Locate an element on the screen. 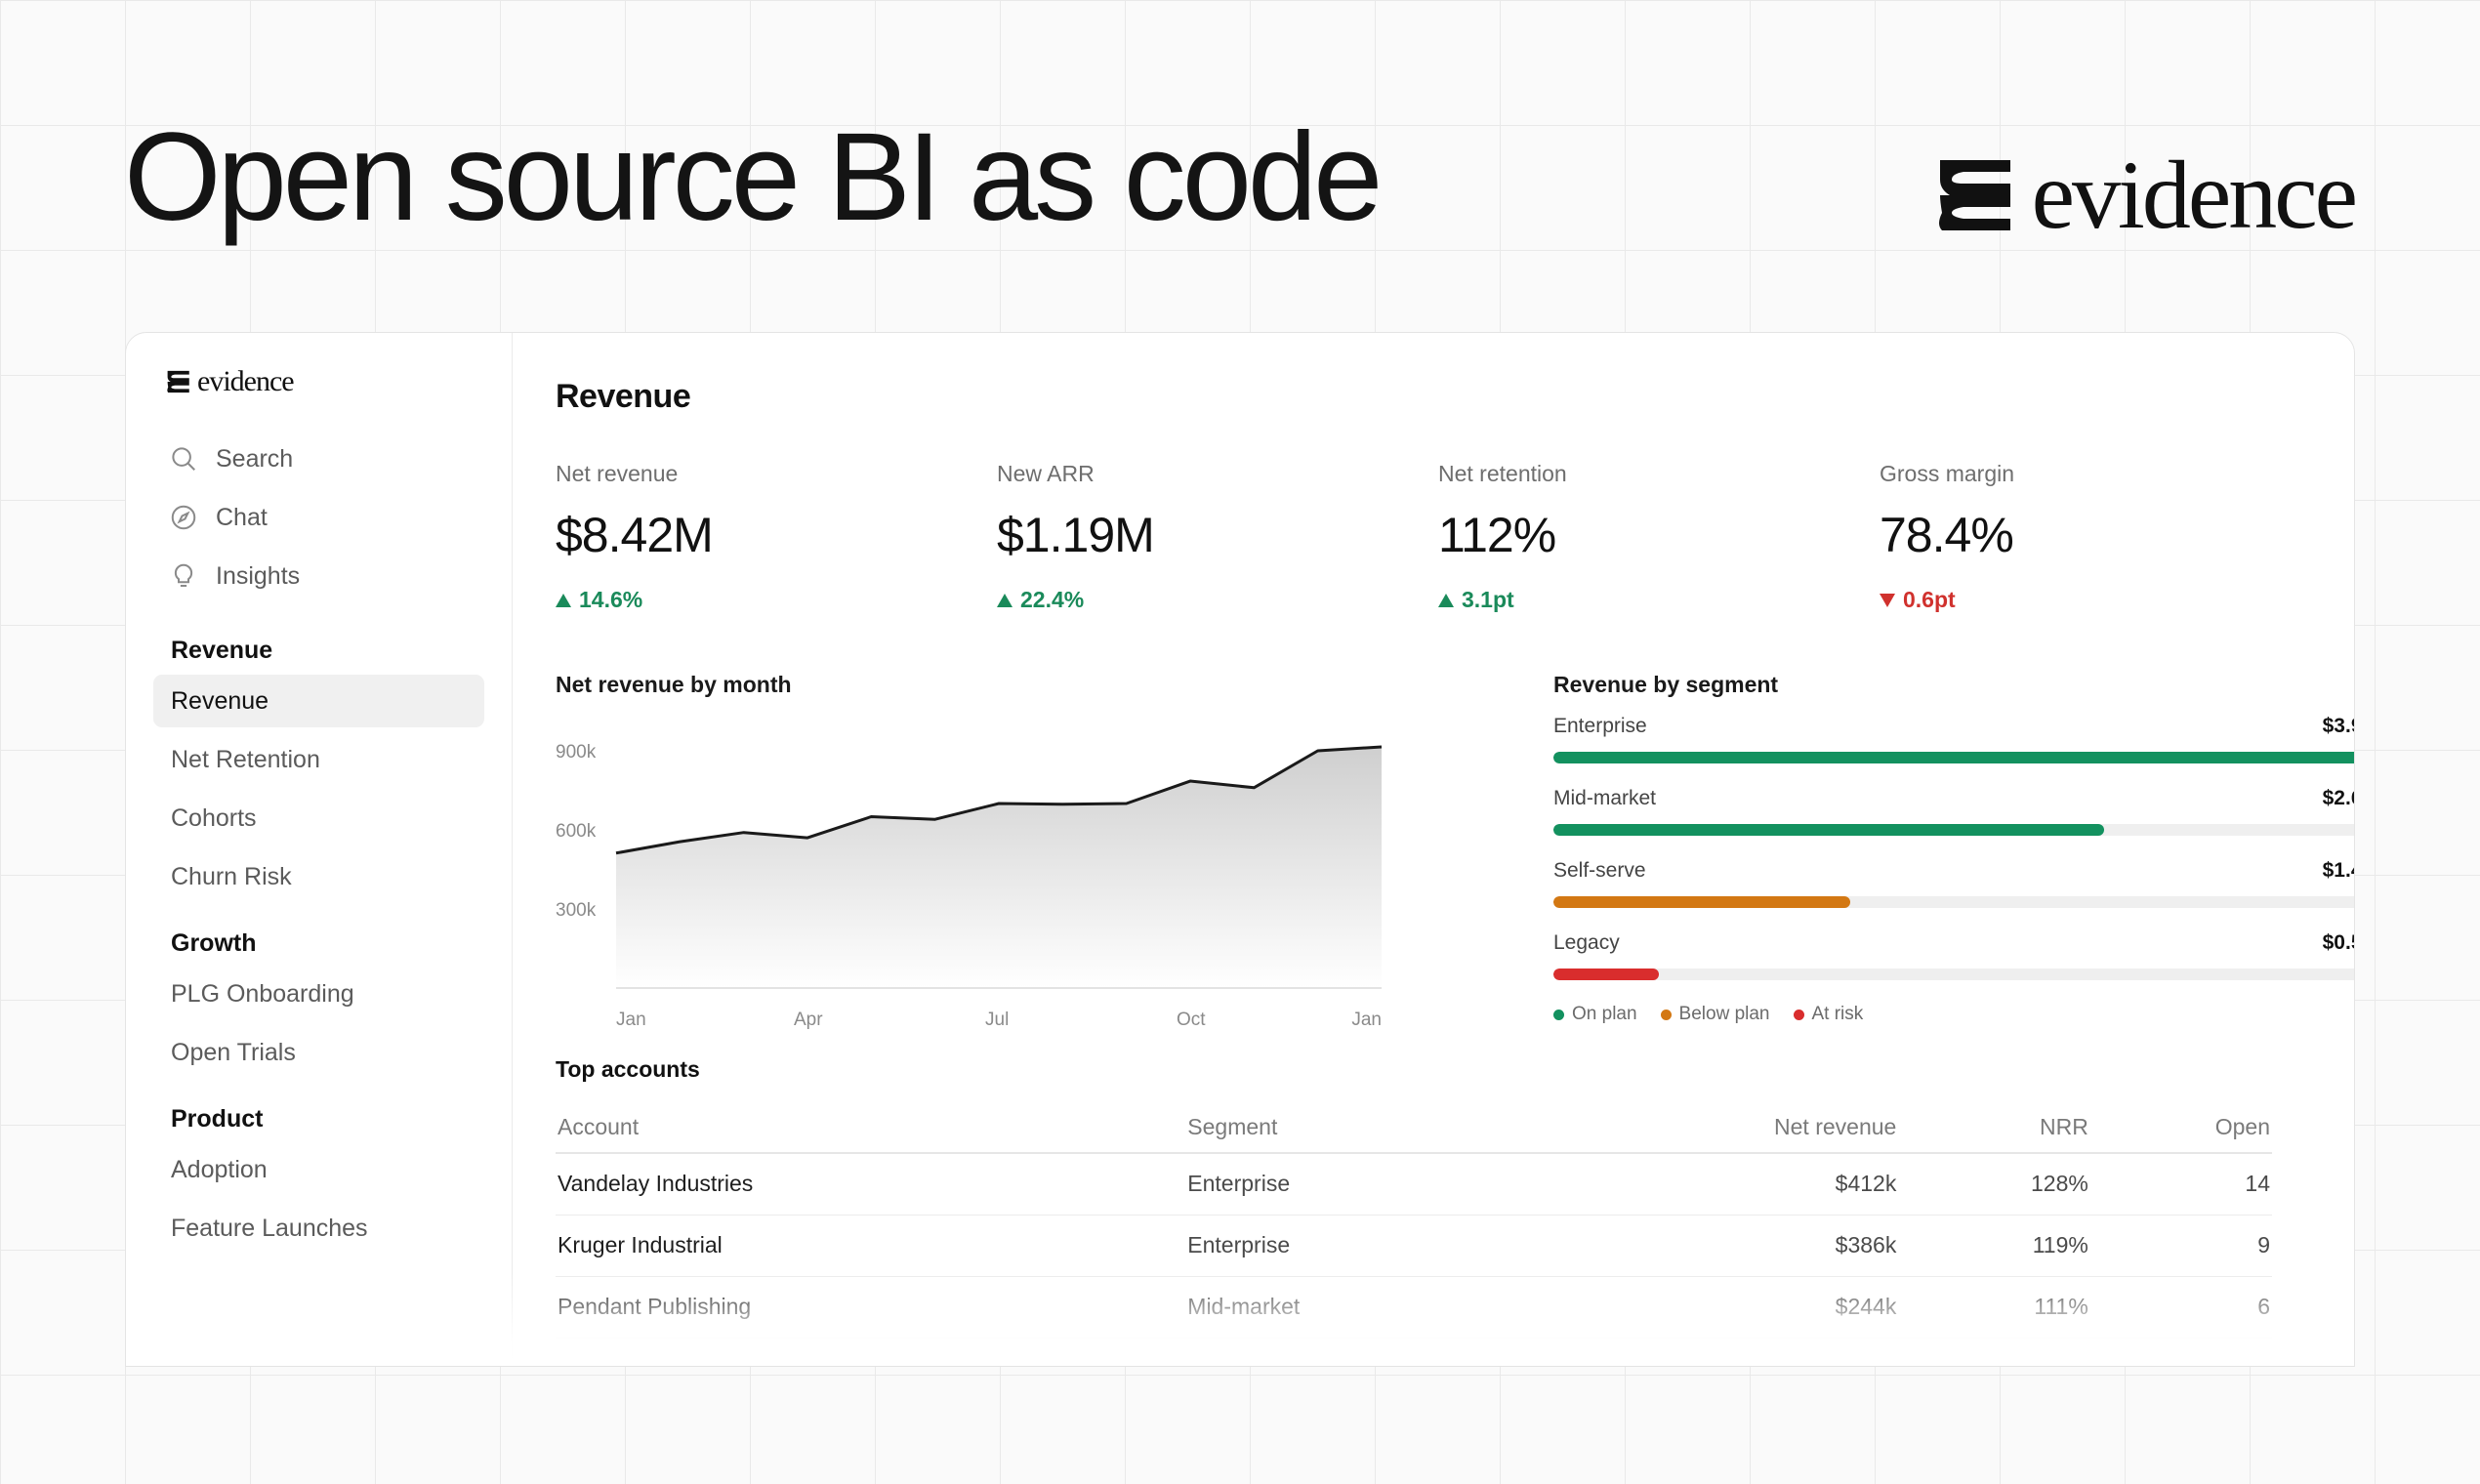 This screenshot has width=2480, height=1484. kpi-value: $1.19M is located at coordinates (1076, 535).